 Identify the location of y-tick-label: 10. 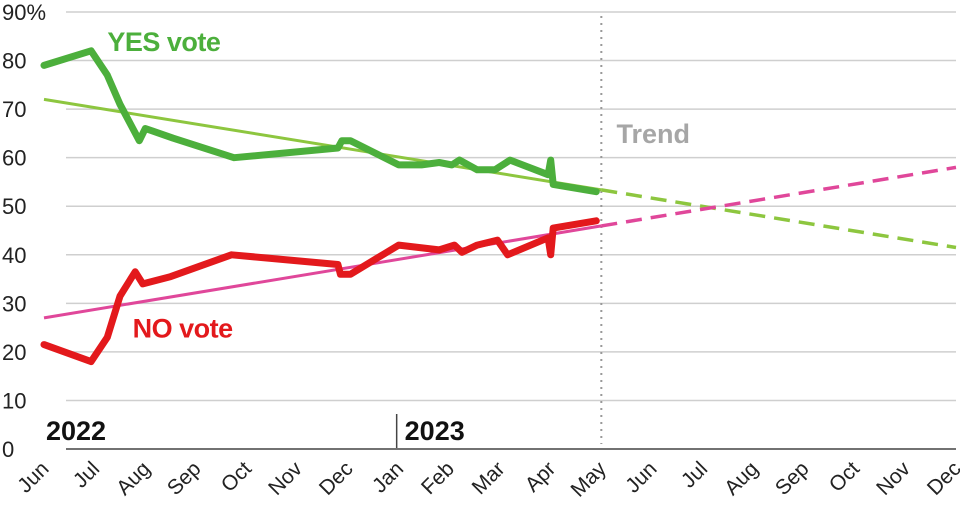
(14, 400).